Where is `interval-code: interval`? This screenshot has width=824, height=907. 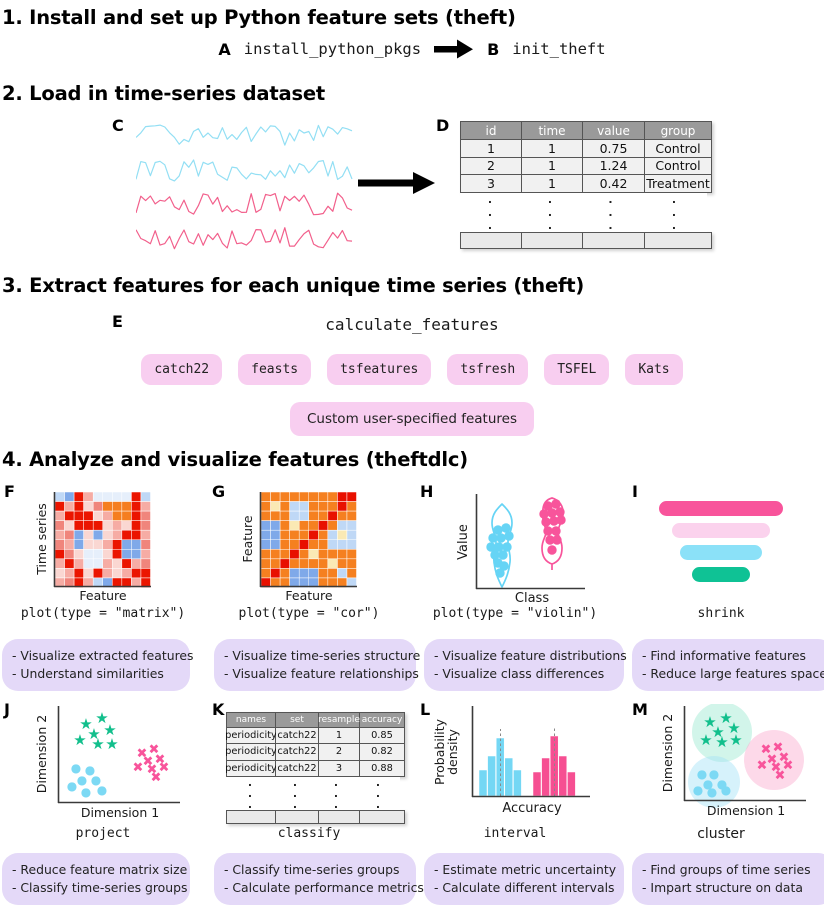
interval-code: interval is located at coordinates (515, 833).